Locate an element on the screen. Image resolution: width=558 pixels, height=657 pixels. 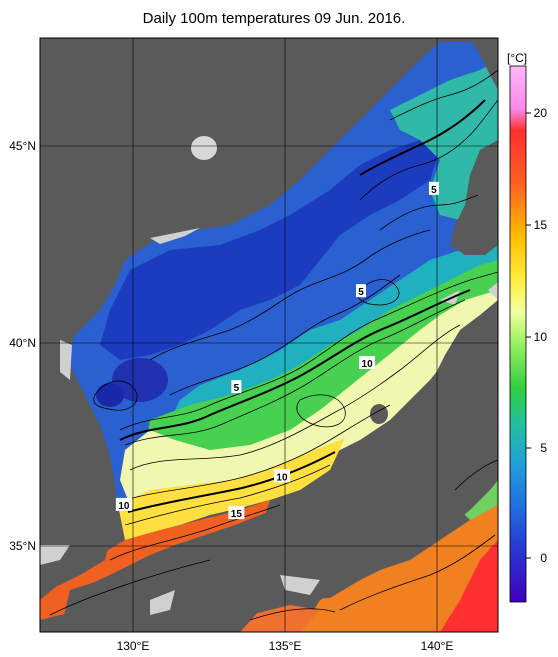
latitude-label: 40°N is located at coordinates (22, 343).